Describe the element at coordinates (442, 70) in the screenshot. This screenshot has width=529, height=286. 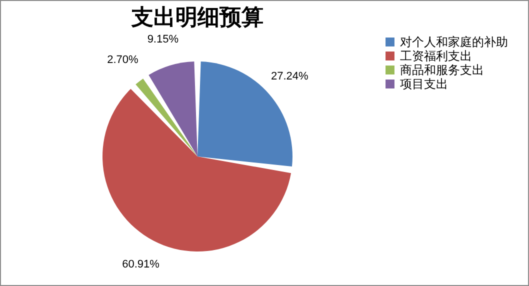
I see `legend-label: 商品和服务支出` at that location.